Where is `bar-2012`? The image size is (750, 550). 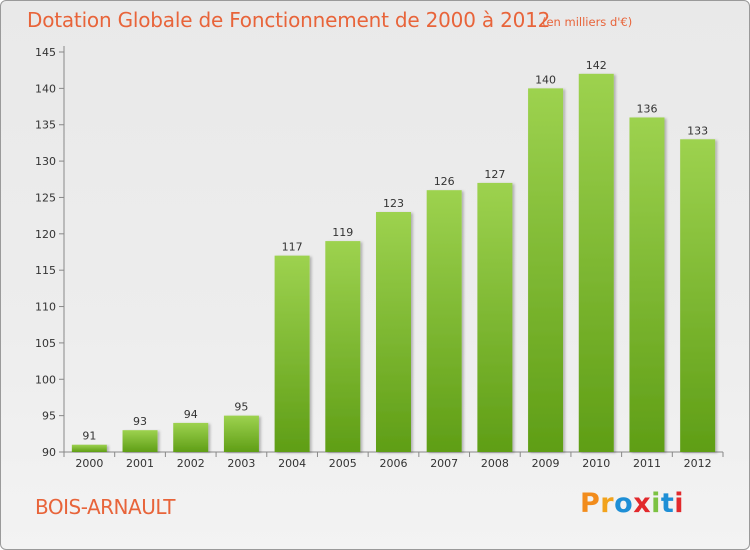
bar-2012 is located at coordinates (698, 296).